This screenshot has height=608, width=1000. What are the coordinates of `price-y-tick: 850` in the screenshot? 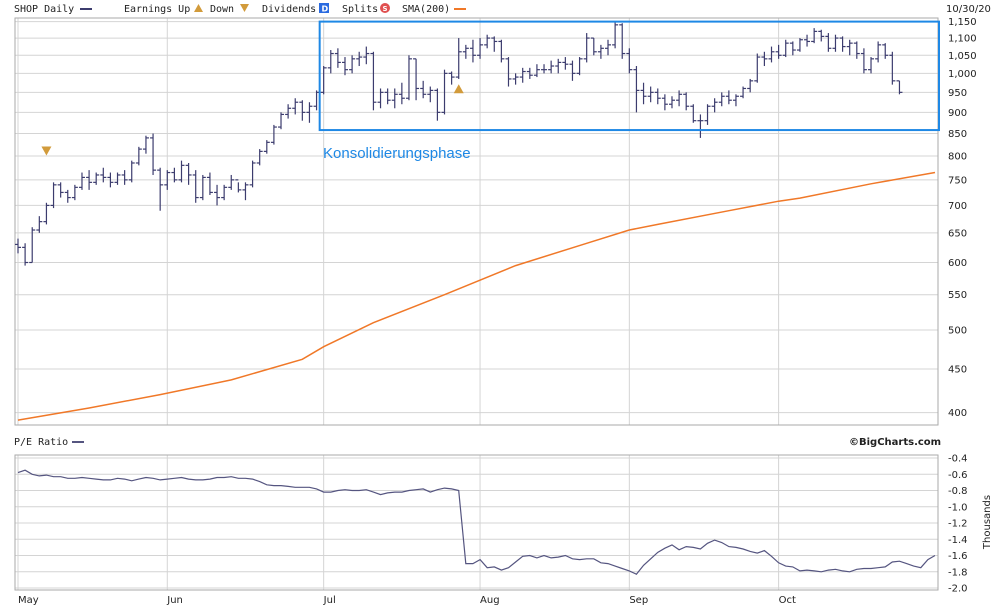 It's located at (957, 134).